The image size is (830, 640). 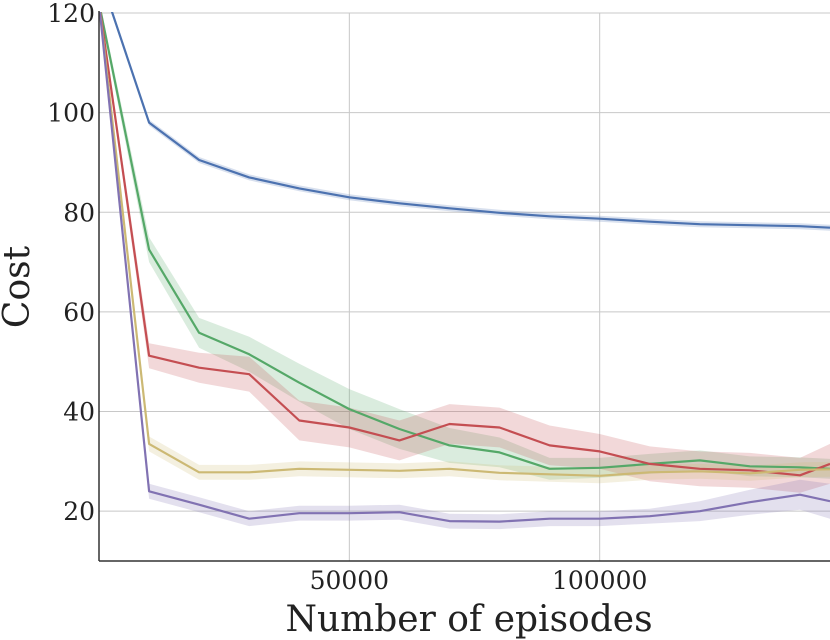 I want to click on y-tick-label-80: 80, so click(x=79, y=212).